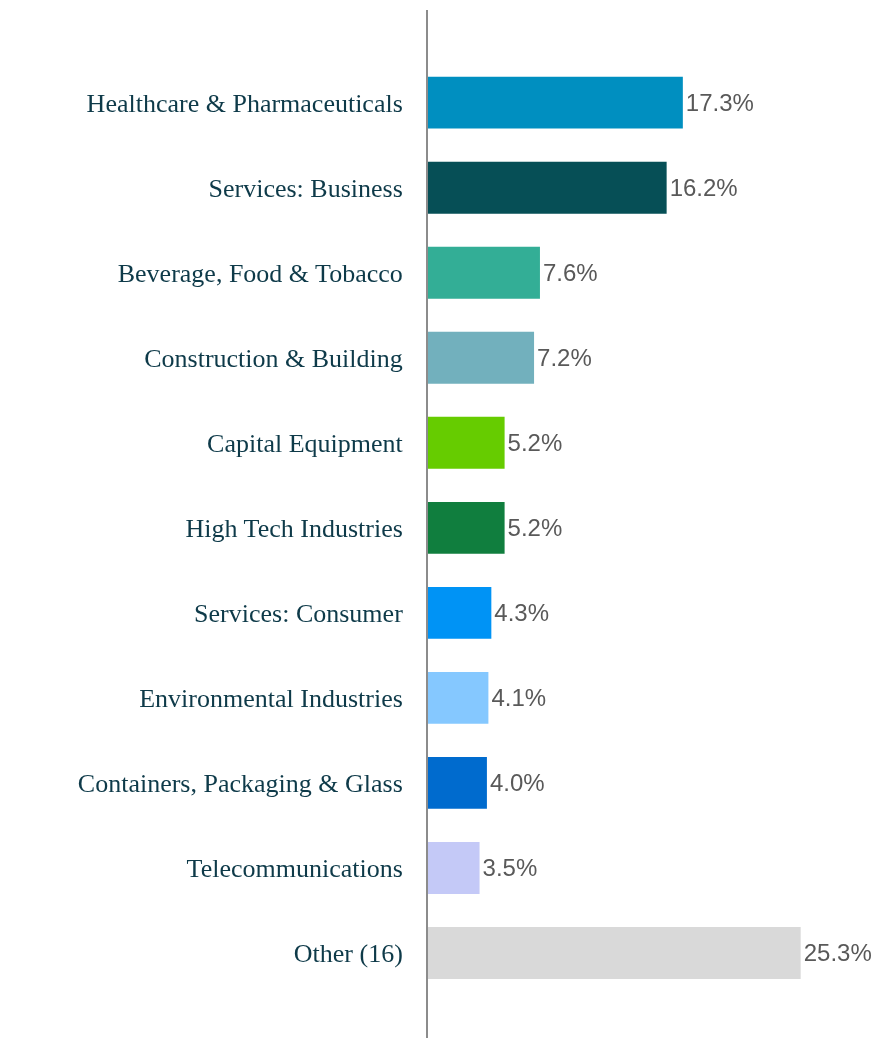 The height and width of the screenshot is (1038, 892). I want to click on data-label: 4.1%, so click(519, 698).